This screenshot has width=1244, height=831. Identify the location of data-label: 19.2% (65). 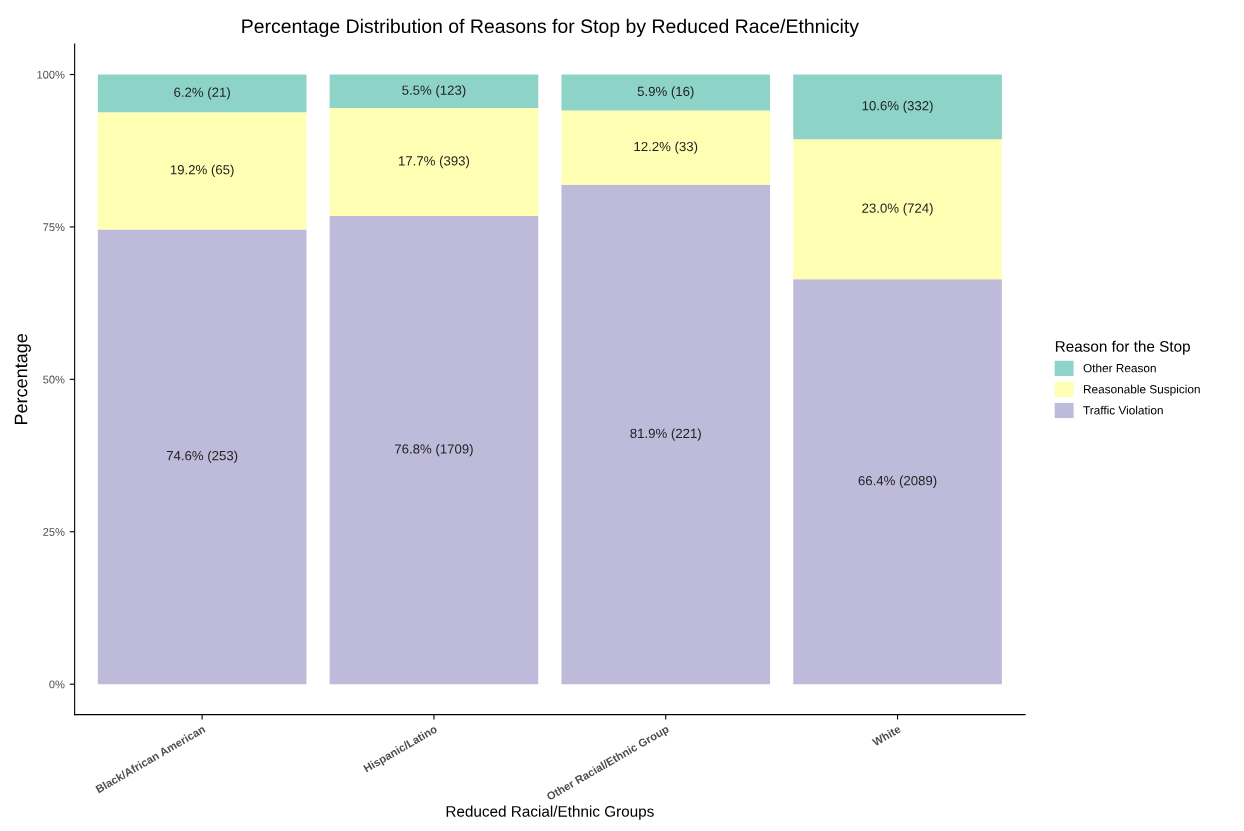
(202, 170).